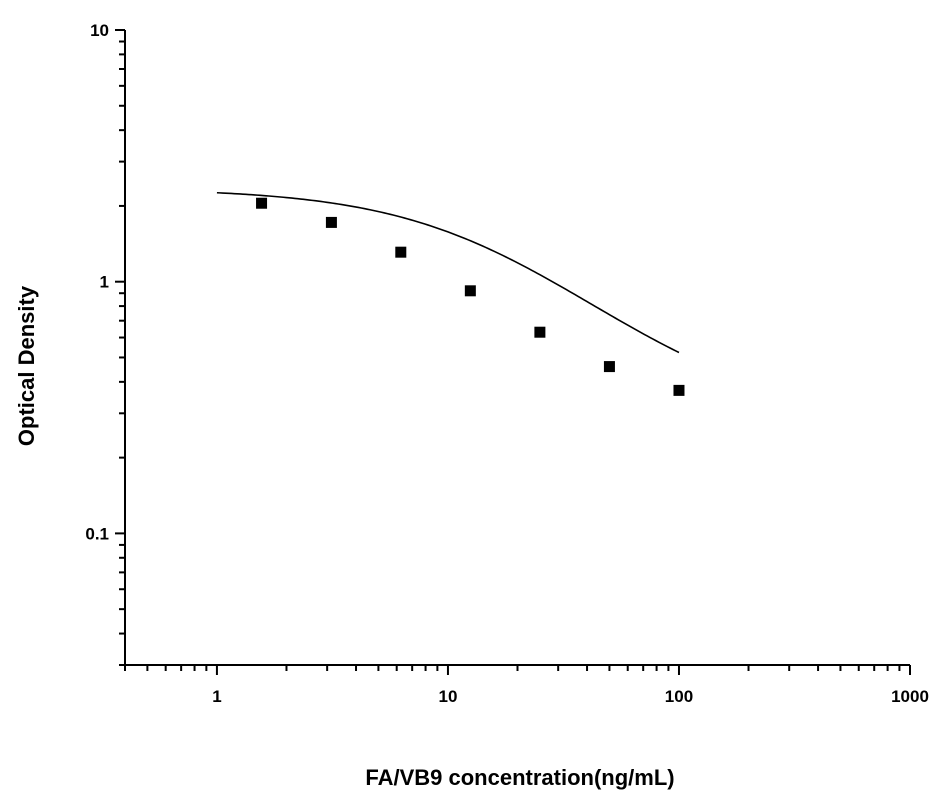  I want to click on y-axis-title: Optical Density, so click(26, 365).